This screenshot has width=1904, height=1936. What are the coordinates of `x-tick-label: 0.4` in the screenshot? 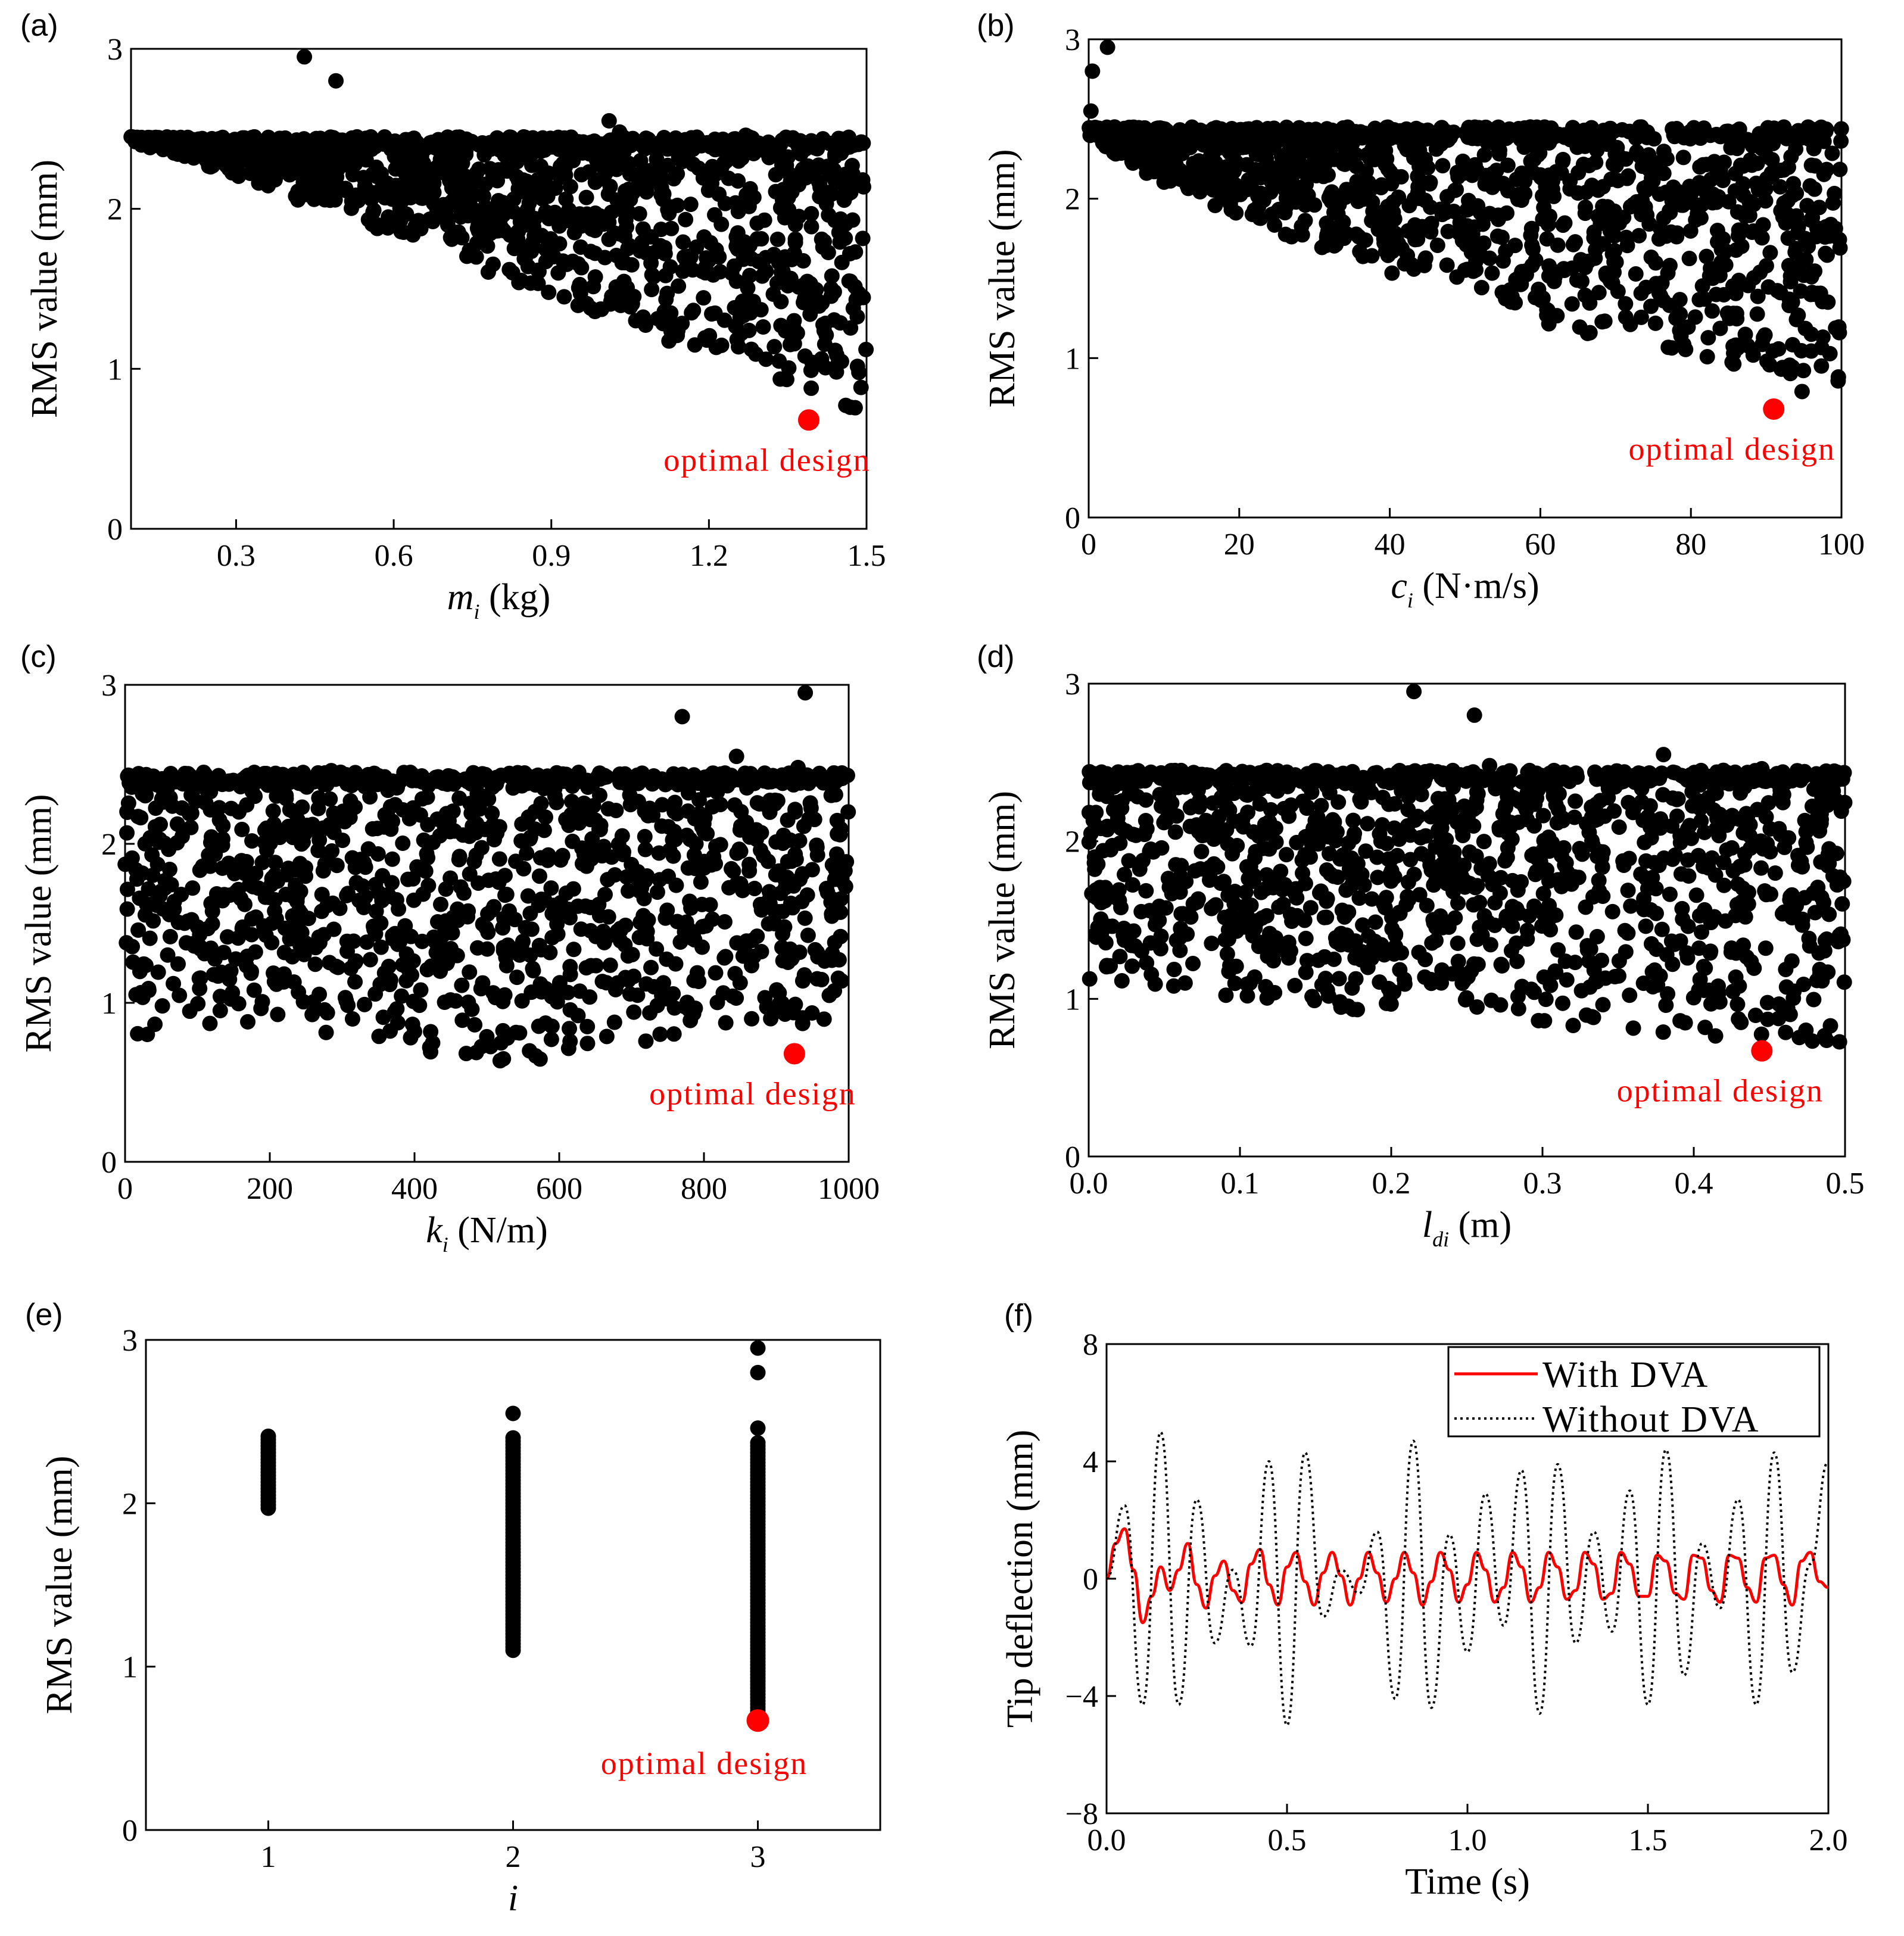 It's located at (1694, 1184).